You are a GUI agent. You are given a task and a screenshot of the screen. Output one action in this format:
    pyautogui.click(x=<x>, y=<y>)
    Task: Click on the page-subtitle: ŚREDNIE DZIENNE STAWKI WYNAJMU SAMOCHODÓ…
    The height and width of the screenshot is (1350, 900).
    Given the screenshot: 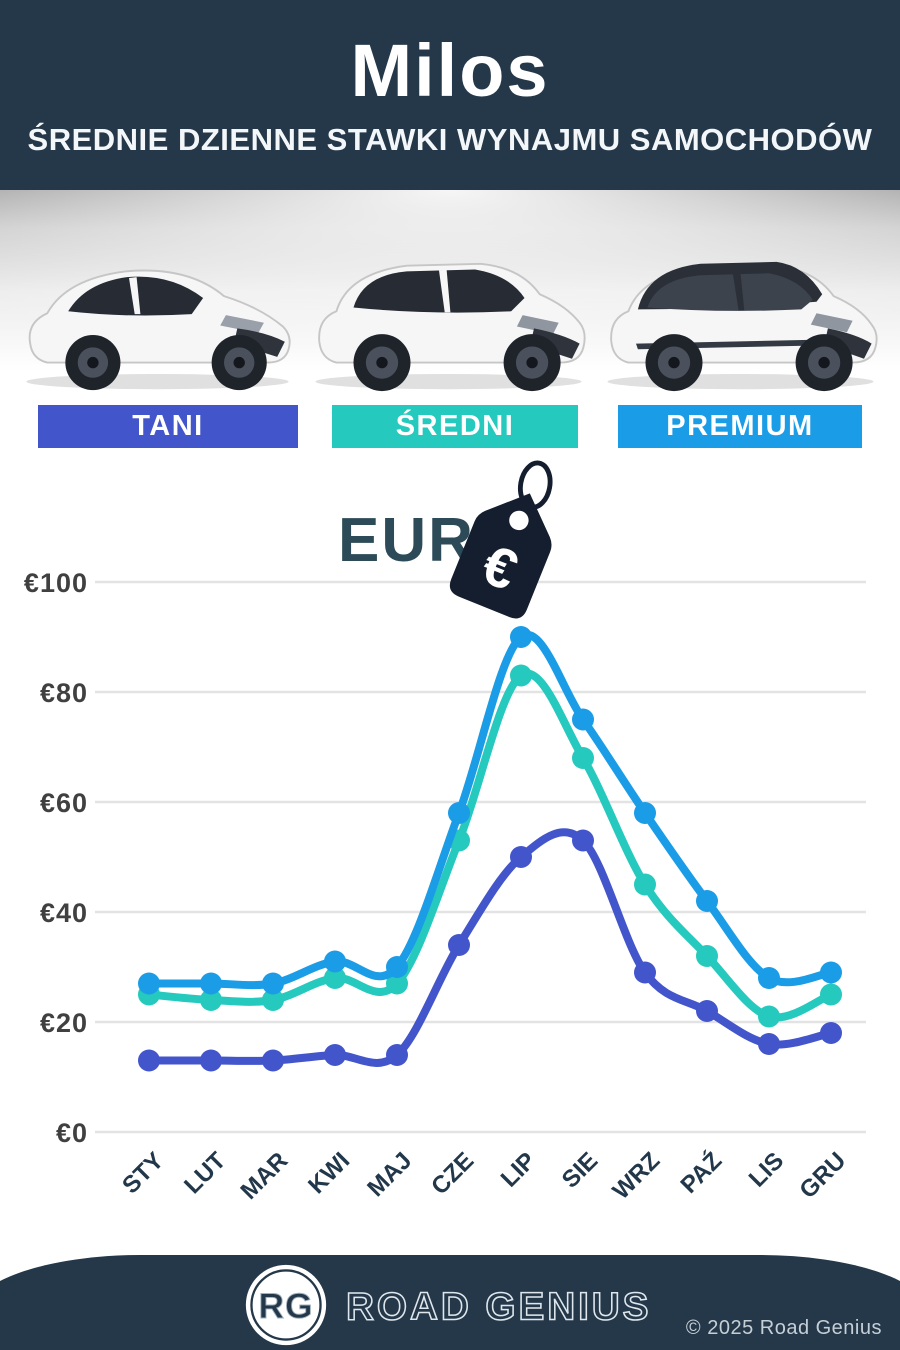 What is the action you would take?
    pyautogui.click(x=450, y=139)
    